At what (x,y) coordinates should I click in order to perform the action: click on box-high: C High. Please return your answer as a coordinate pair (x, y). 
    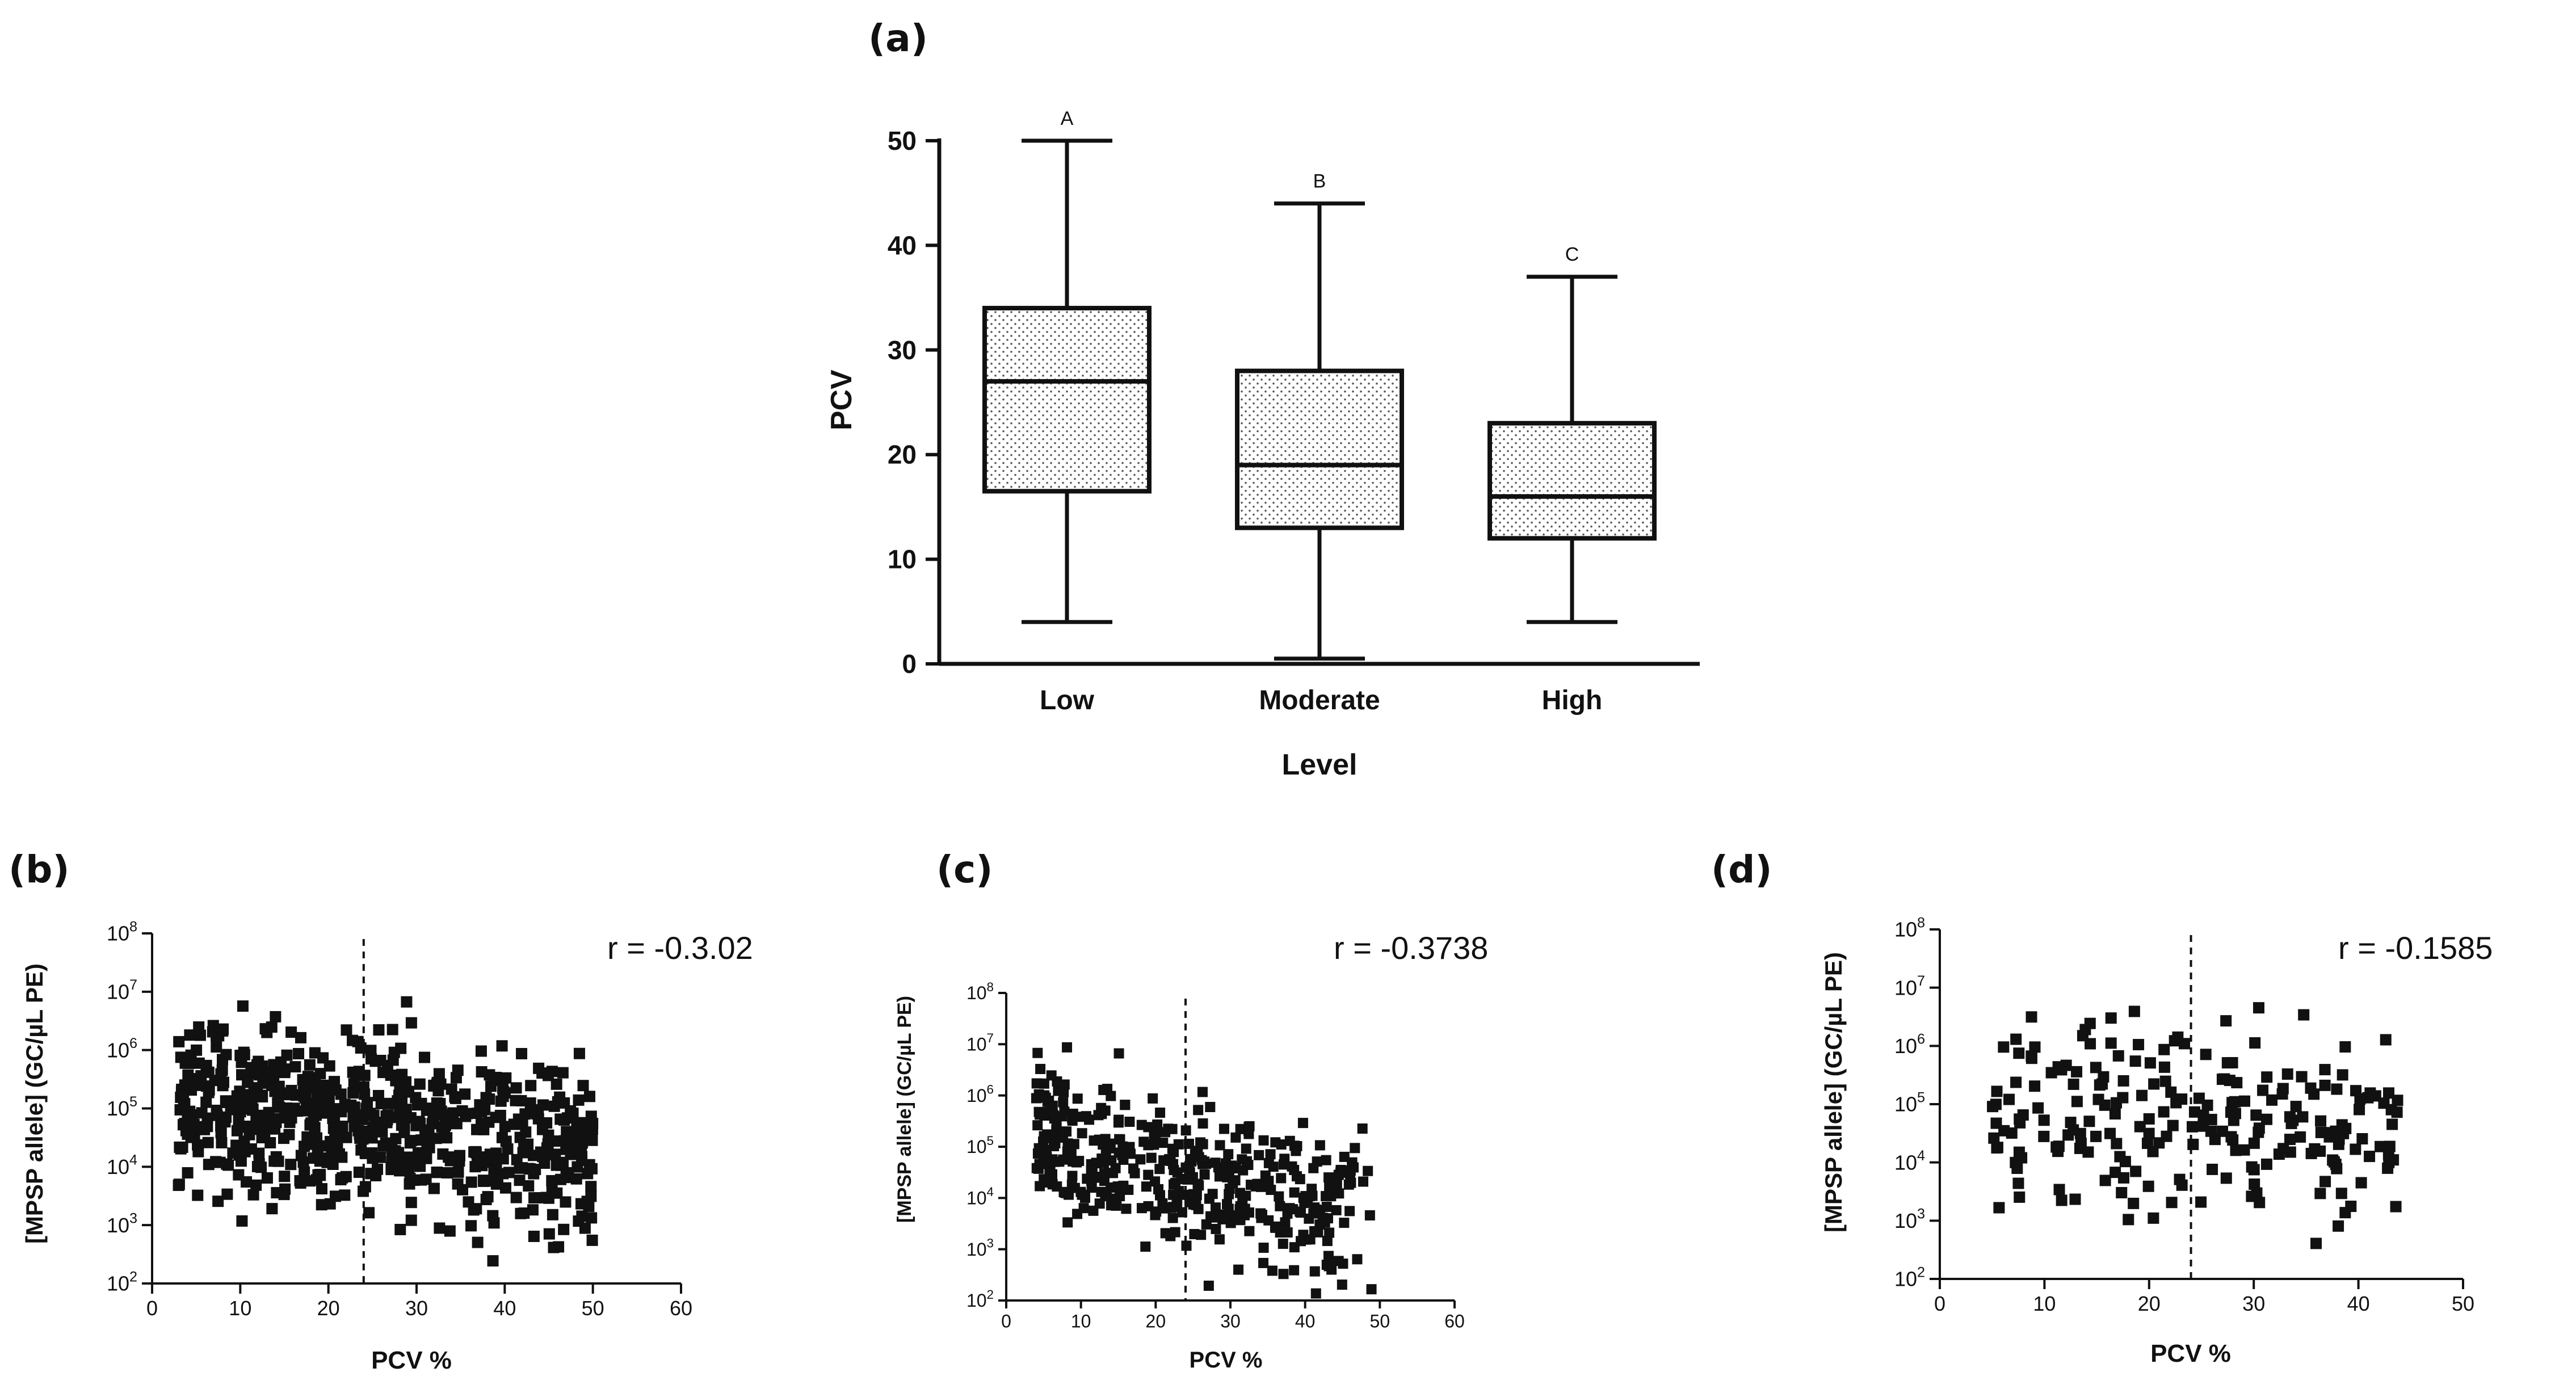
    Looking at the image, I should click on (1572, 479).